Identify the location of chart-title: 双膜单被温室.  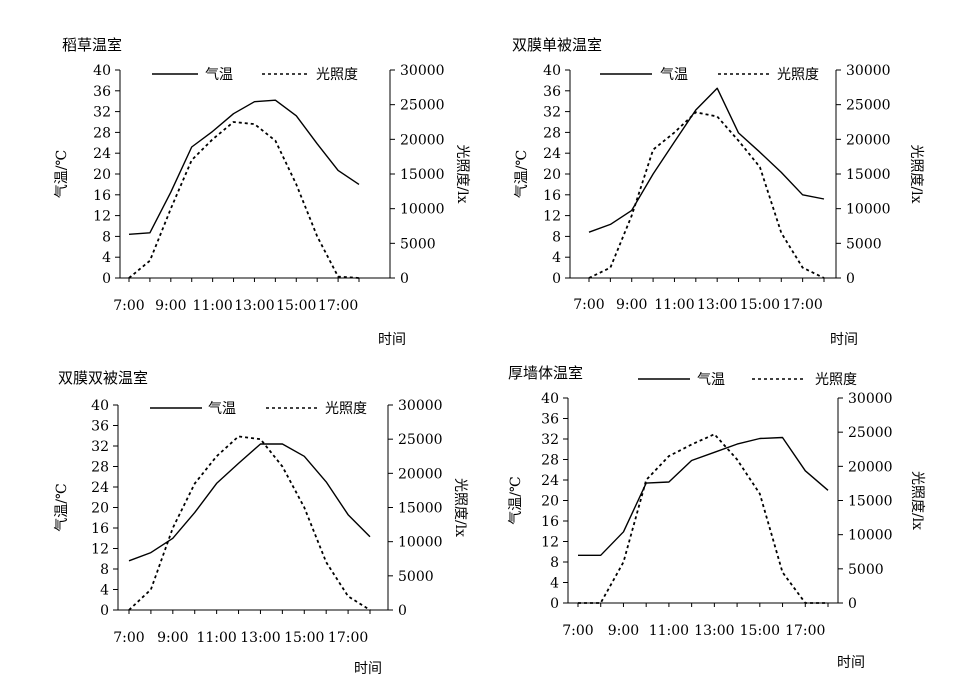
(557, 45).